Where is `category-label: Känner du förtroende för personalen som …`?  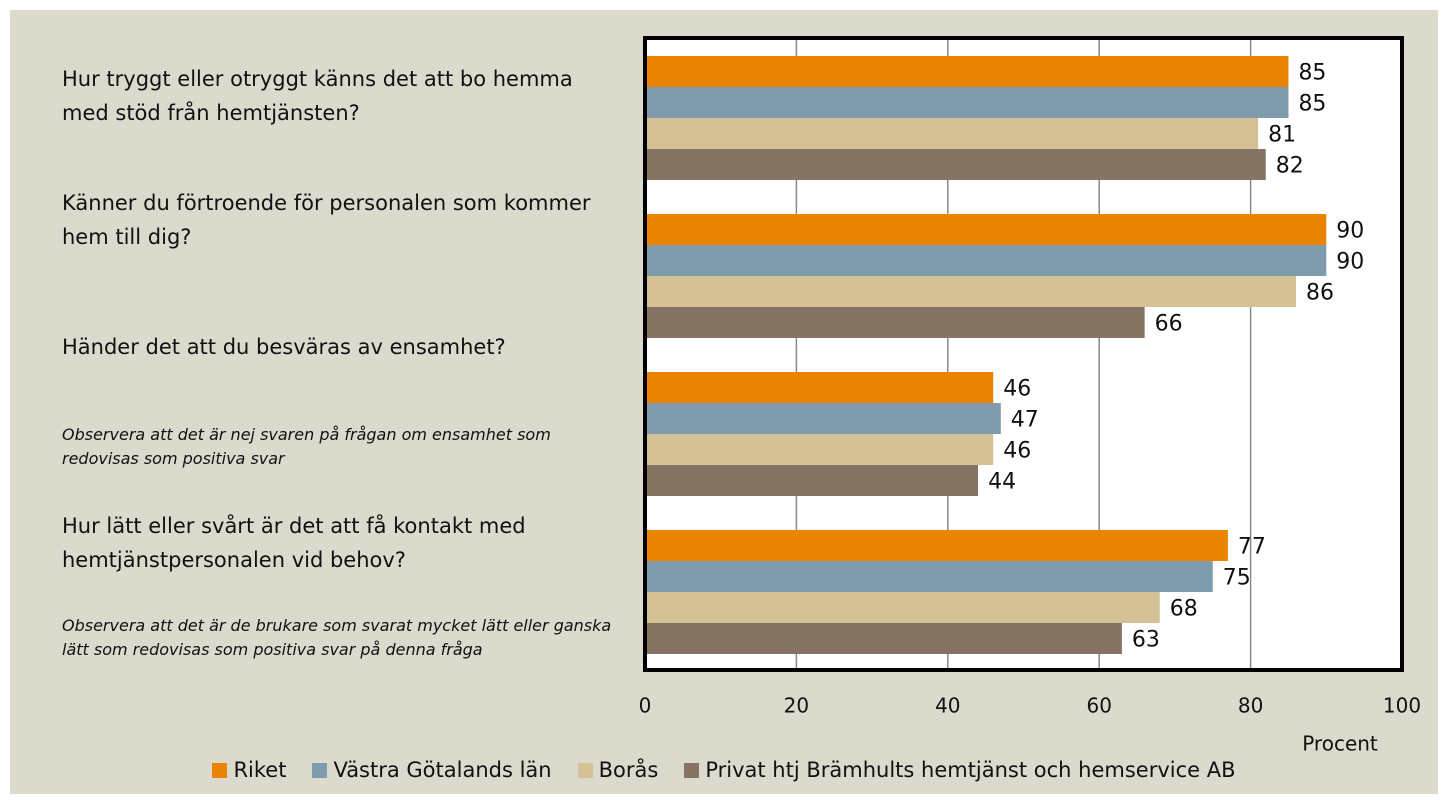 category-label: Känner du förtroende för personalen som … is located at coordinates (326, 220).